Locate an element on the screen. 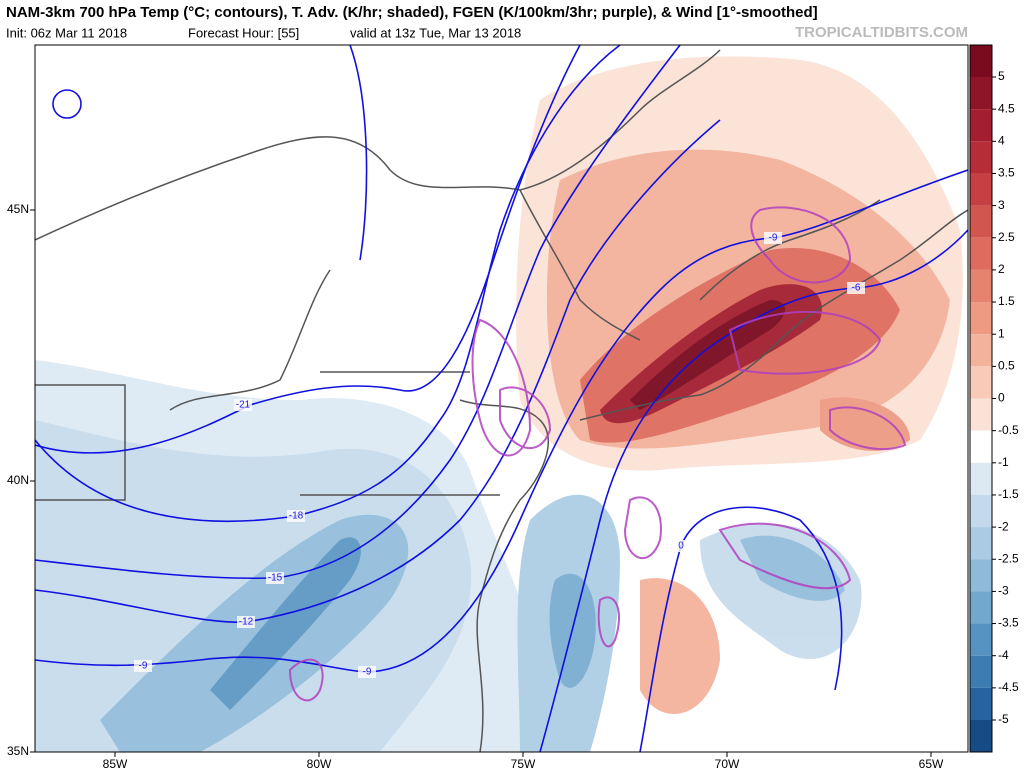  y-tick-label: 40N is located at coordinates (18, 480).